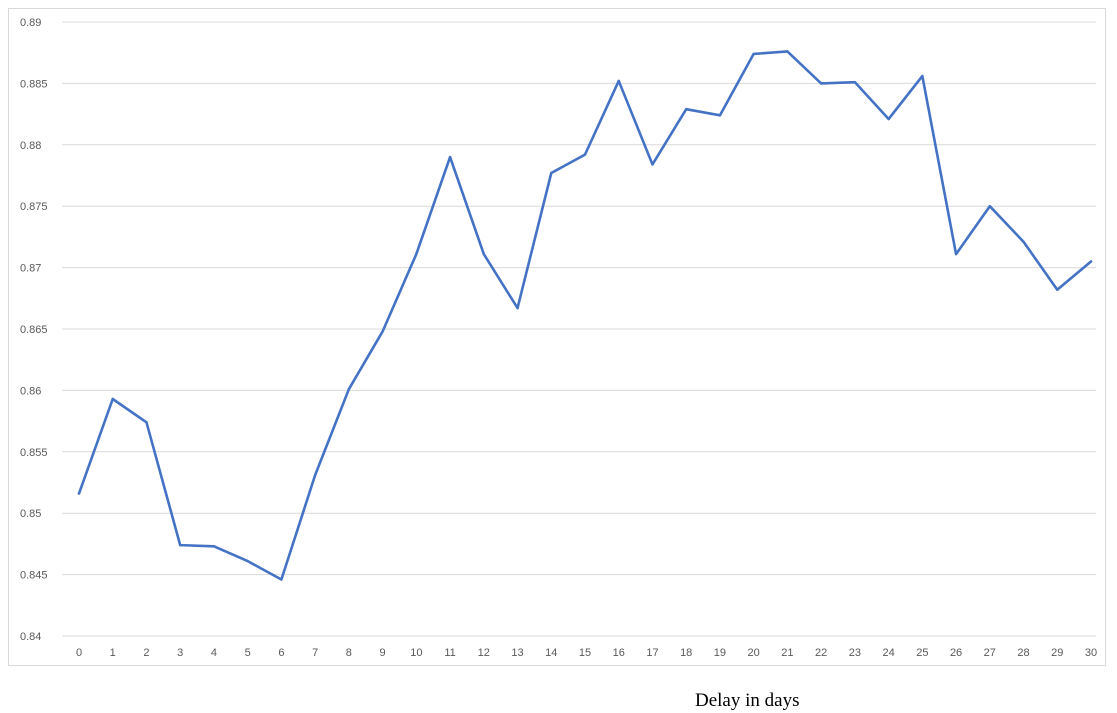  Describe the element at coordinates (180, 653) in the screenshot. I see `x-tick-label: 3` at that location.